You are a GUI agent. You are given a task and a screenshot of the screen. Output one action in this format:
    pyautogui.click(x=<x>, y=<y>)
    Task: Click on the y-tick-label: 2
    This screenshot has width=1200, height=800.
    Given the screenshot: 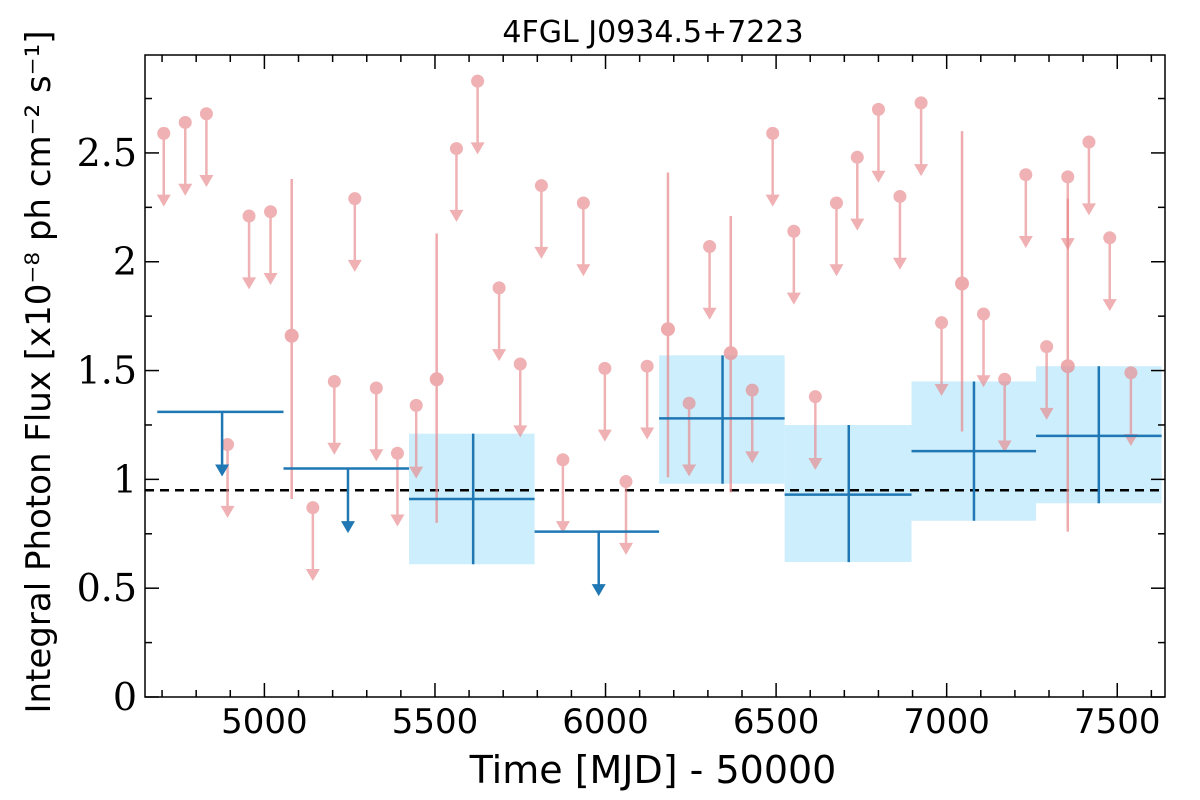 What is the action you would take?
    pyautogui.click(x=125, y=262)
    